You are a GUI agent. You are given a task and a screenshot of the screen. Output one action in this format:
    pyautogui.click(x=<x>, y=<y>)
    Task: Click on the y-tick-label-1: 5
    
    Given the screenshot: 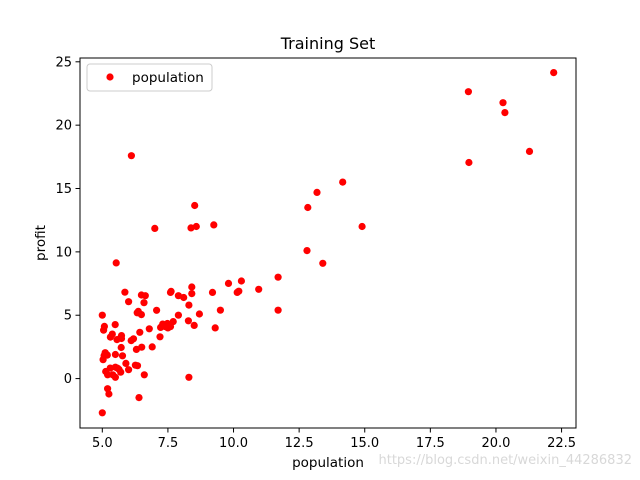 What is the action you would take?
    pyautogui.click(x=68, y=316)
    